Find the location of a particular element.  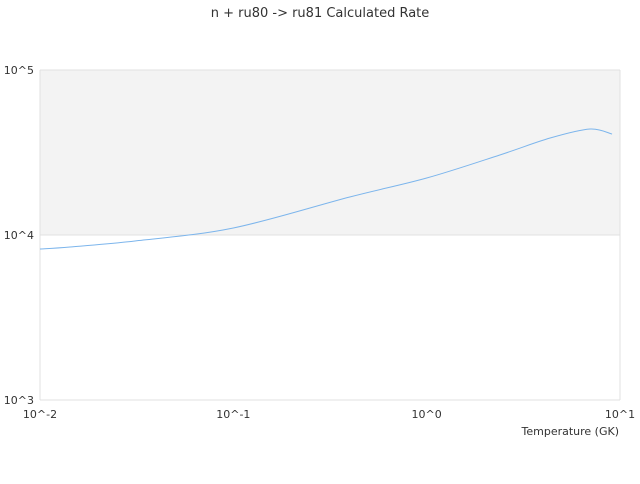

x-tick-label: 10^-2 is located at coordinates (40, 414).